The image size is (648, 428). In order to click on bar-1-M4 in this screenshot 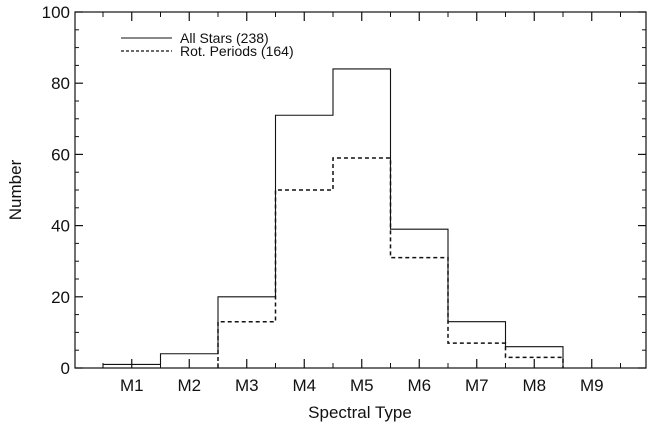, I will do `click(305, 241)`.